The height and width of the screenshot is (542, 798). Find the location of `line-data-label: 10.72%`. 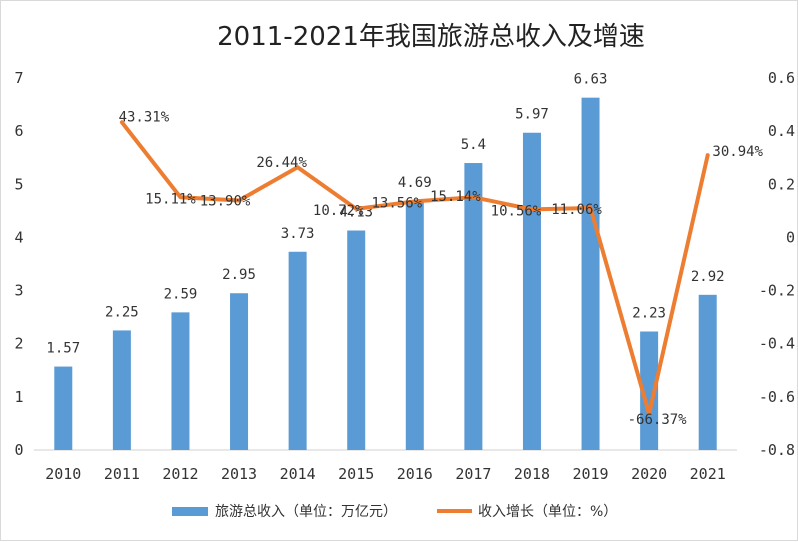

line-data-label: 10.72% is located at coordinates (338, 211).